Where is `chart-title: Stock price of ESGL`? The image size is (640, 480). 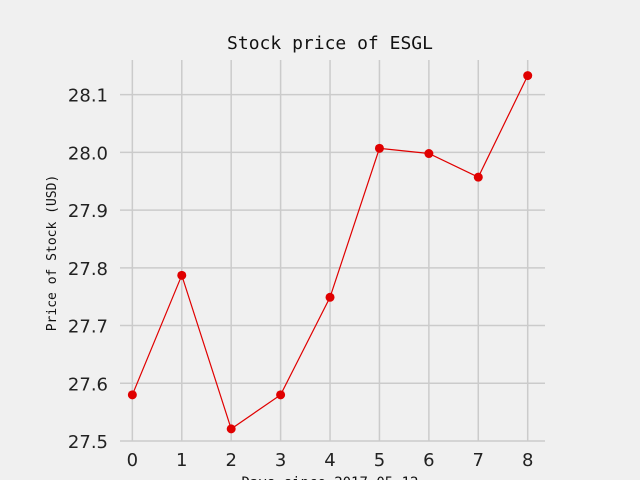 chart-title: Stock price of ESGL is located at coordinates (330, 43).